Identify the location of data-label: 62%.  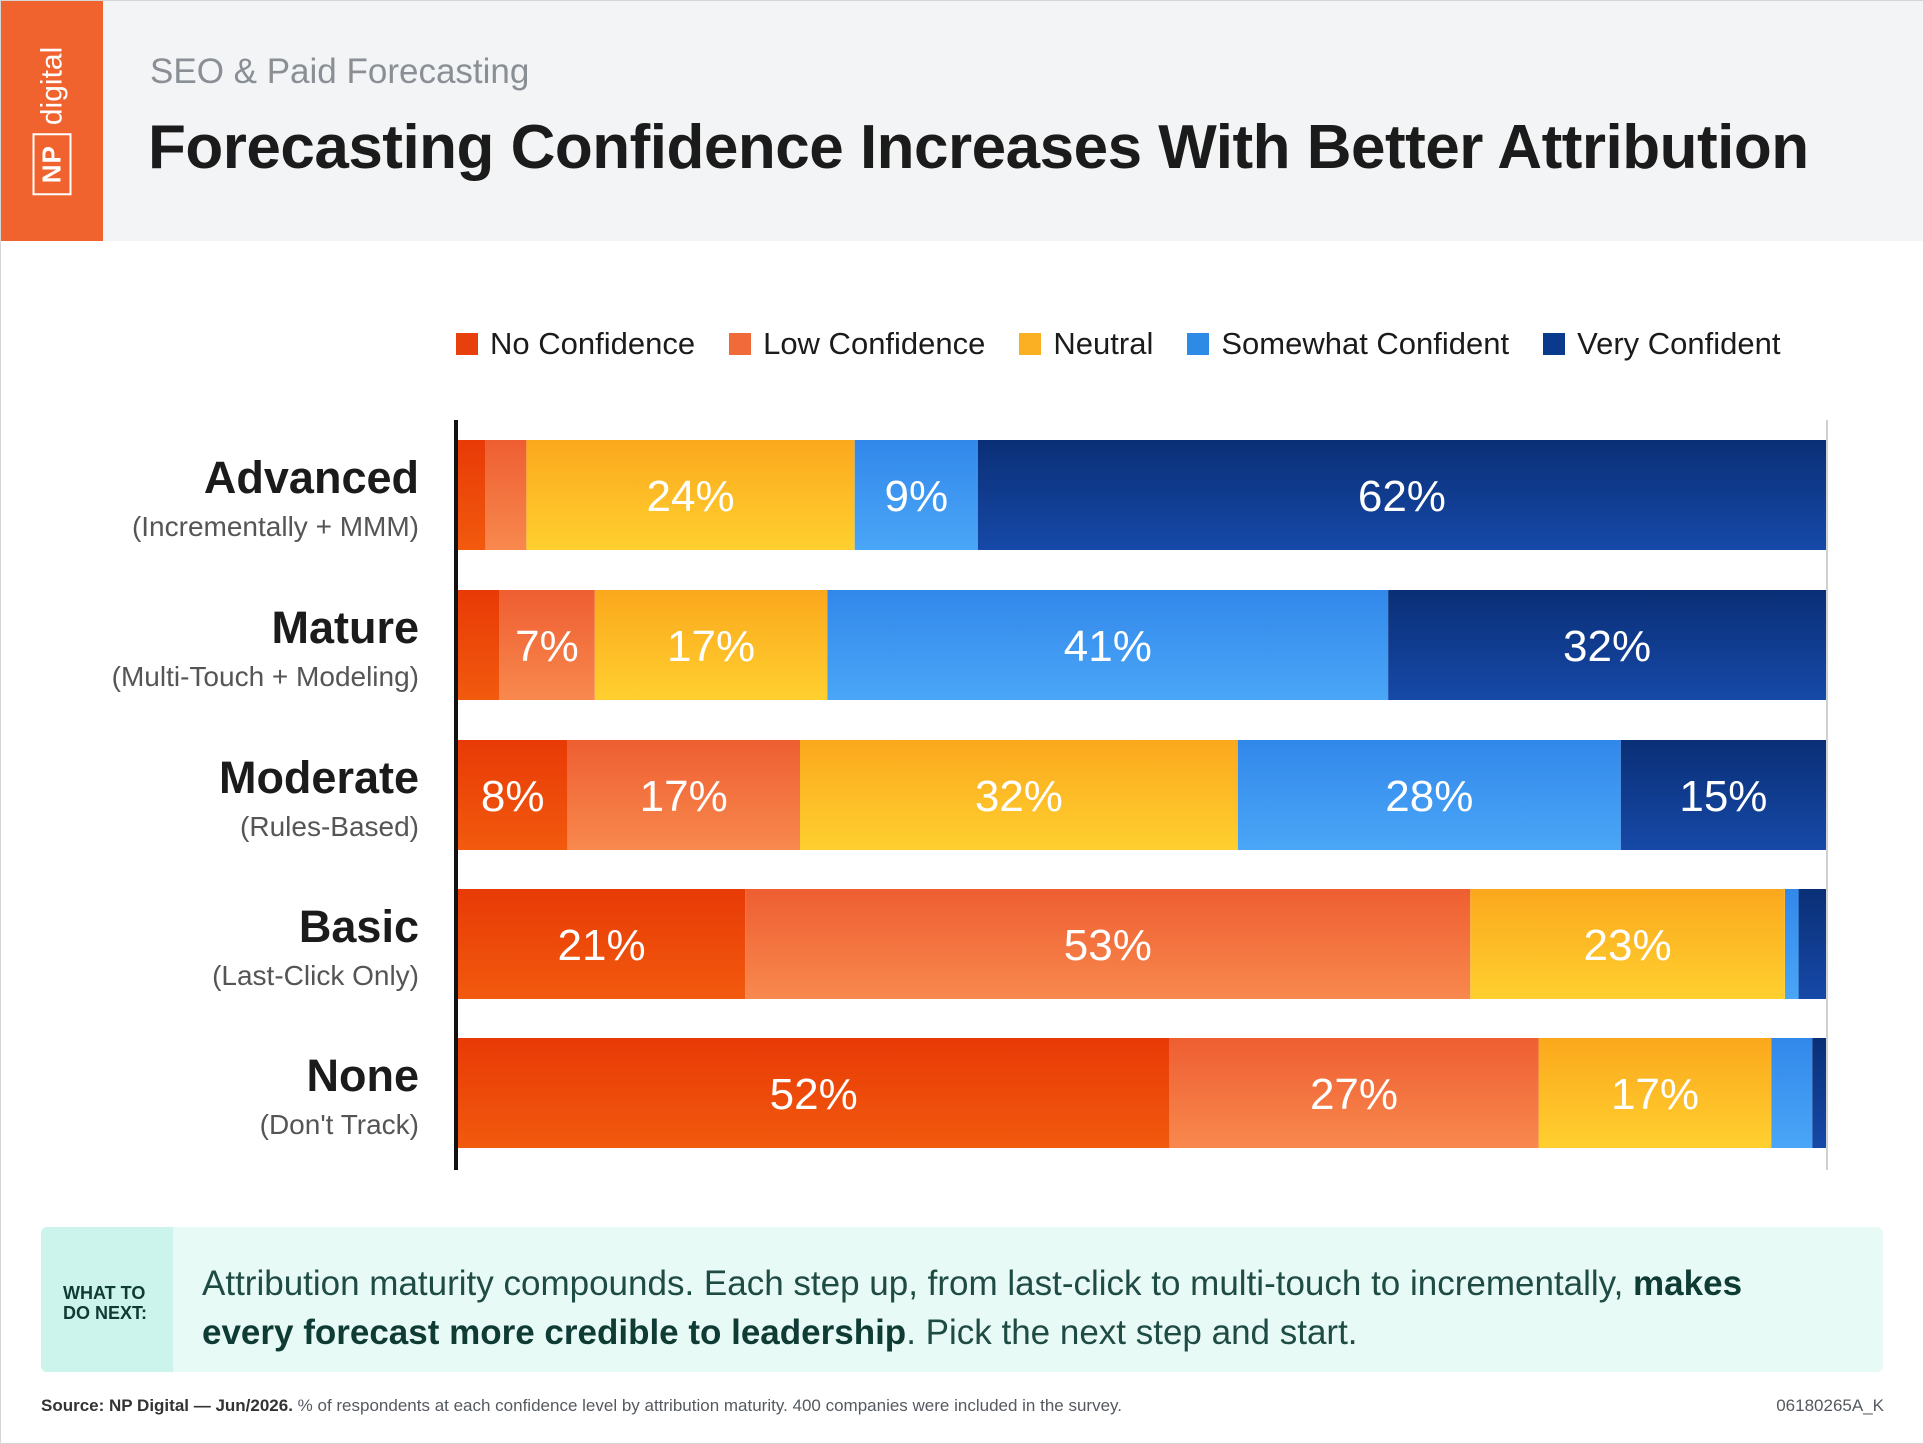
(1402, 496).